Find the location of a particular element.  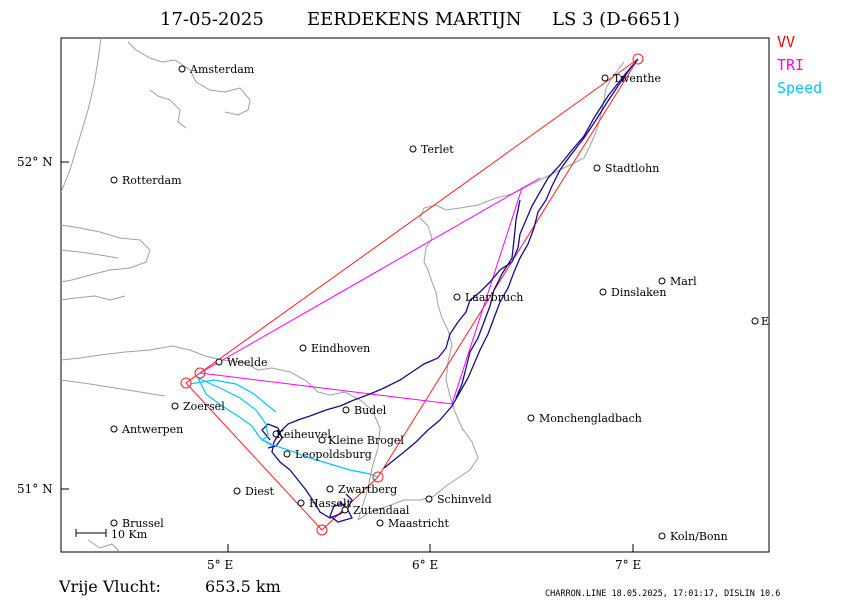

place-zoersel: Zoersel is located at coordinates (198, 406).